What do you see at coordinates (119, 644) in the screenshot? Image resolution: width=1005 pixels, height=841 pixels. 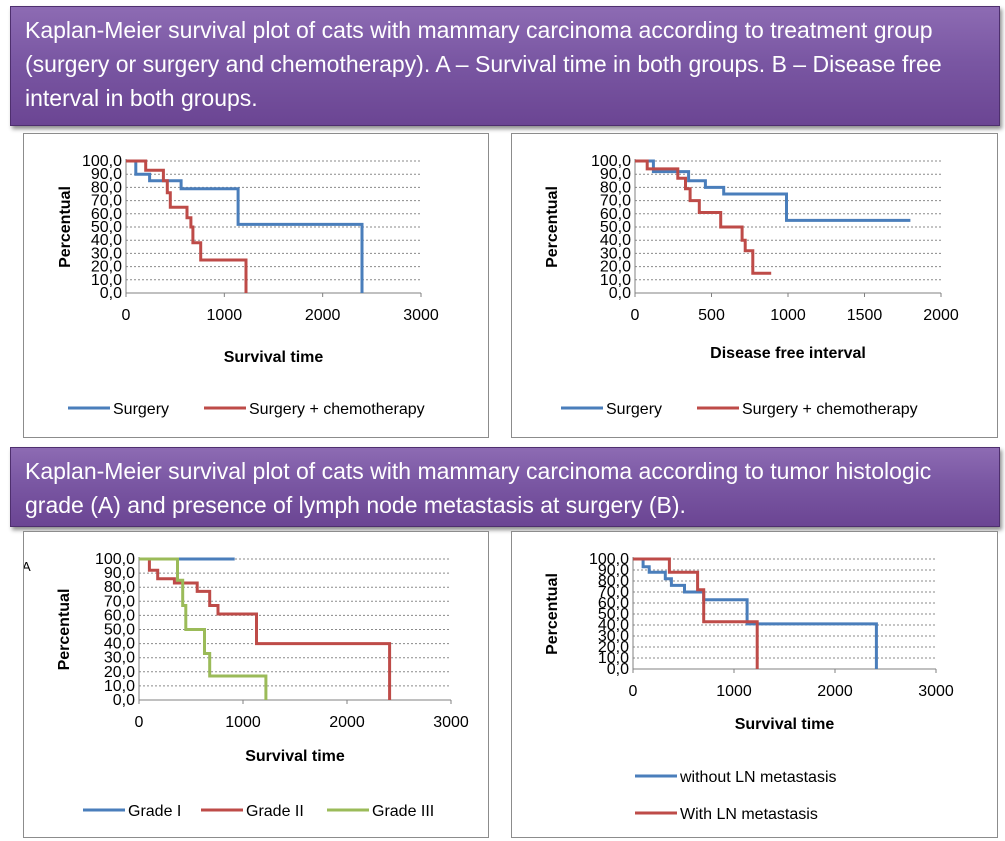 I see `chart2-y-tick-label: 40,0` at bounding box center [119, 644].